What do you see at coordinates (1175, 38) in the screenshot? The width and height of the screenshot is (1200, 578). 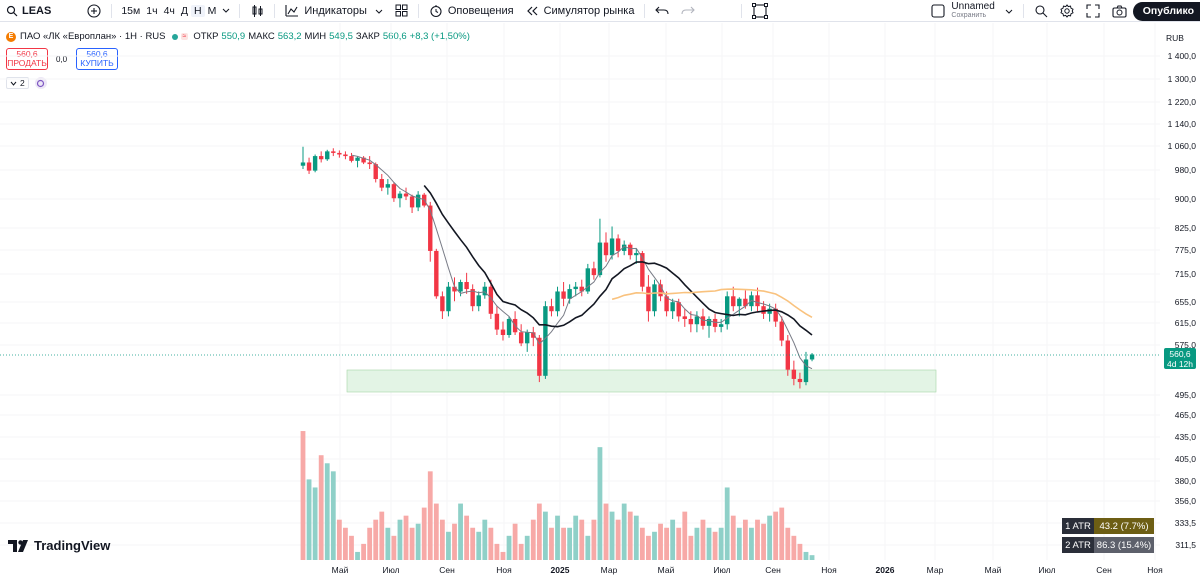 I see `currency-label: RUB` at bounding box center [1175, 38].